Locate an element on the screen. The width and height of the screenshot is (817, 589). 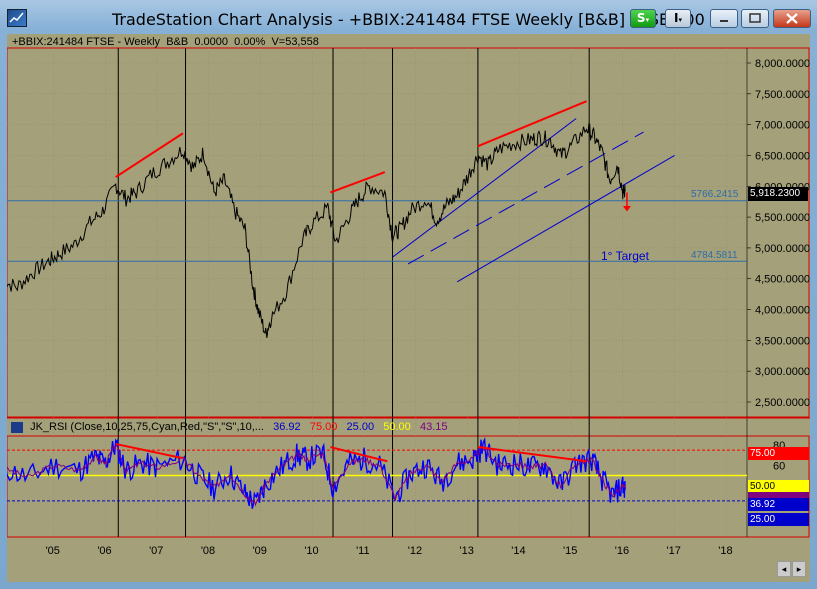
price-tick-label: 3,500.0000 is located at coordinates (782, 341).